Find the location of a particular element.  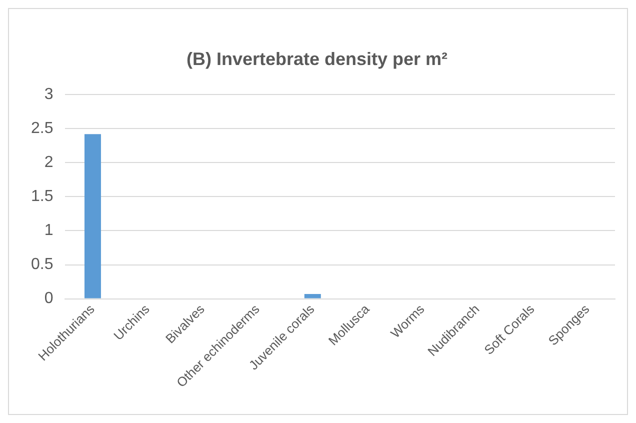

y-tick-label: 2 is located at coordinates (49, 163).